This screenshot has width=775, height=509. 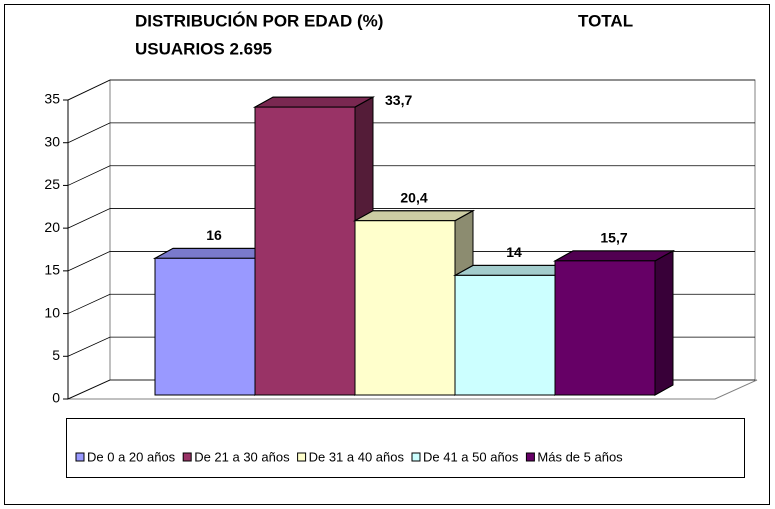 What do you see at coordinates (405, 448) in the screenshot?
I see `legend-box` at bounding box center [405, 448].